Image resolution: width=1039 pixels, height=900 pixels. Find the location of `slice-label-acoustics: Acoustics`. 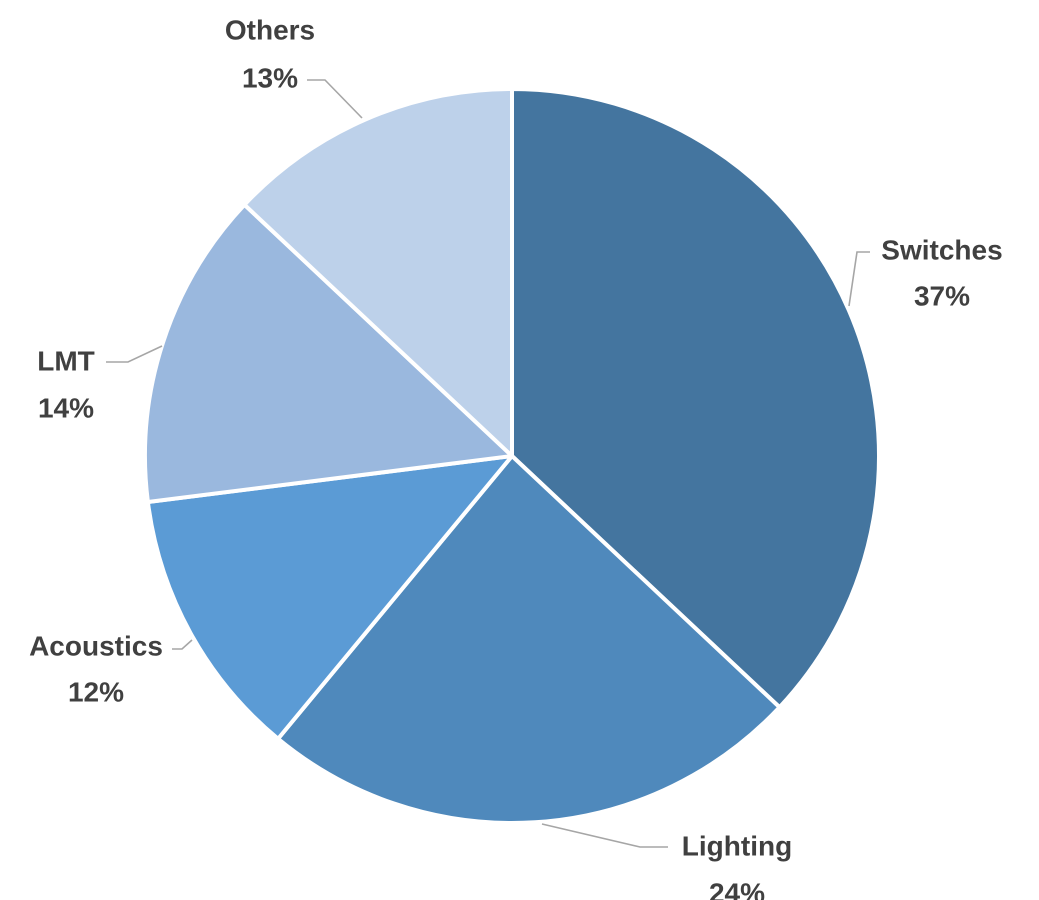

slice-label-acoustics: Acoustics is located at coordinates (96, 645).